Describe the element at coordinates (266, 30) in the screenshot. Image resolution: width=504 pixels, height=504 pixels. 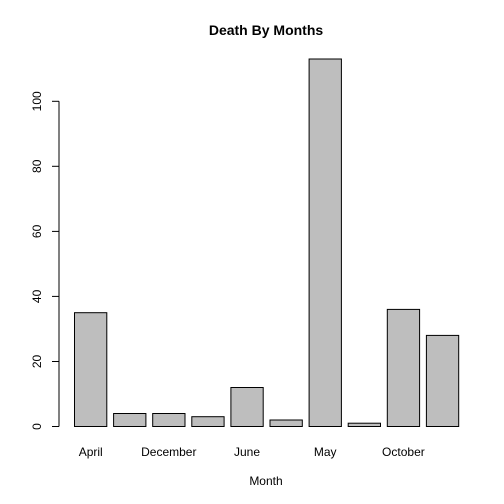
I see `chart-title: Death By Months` at that location.